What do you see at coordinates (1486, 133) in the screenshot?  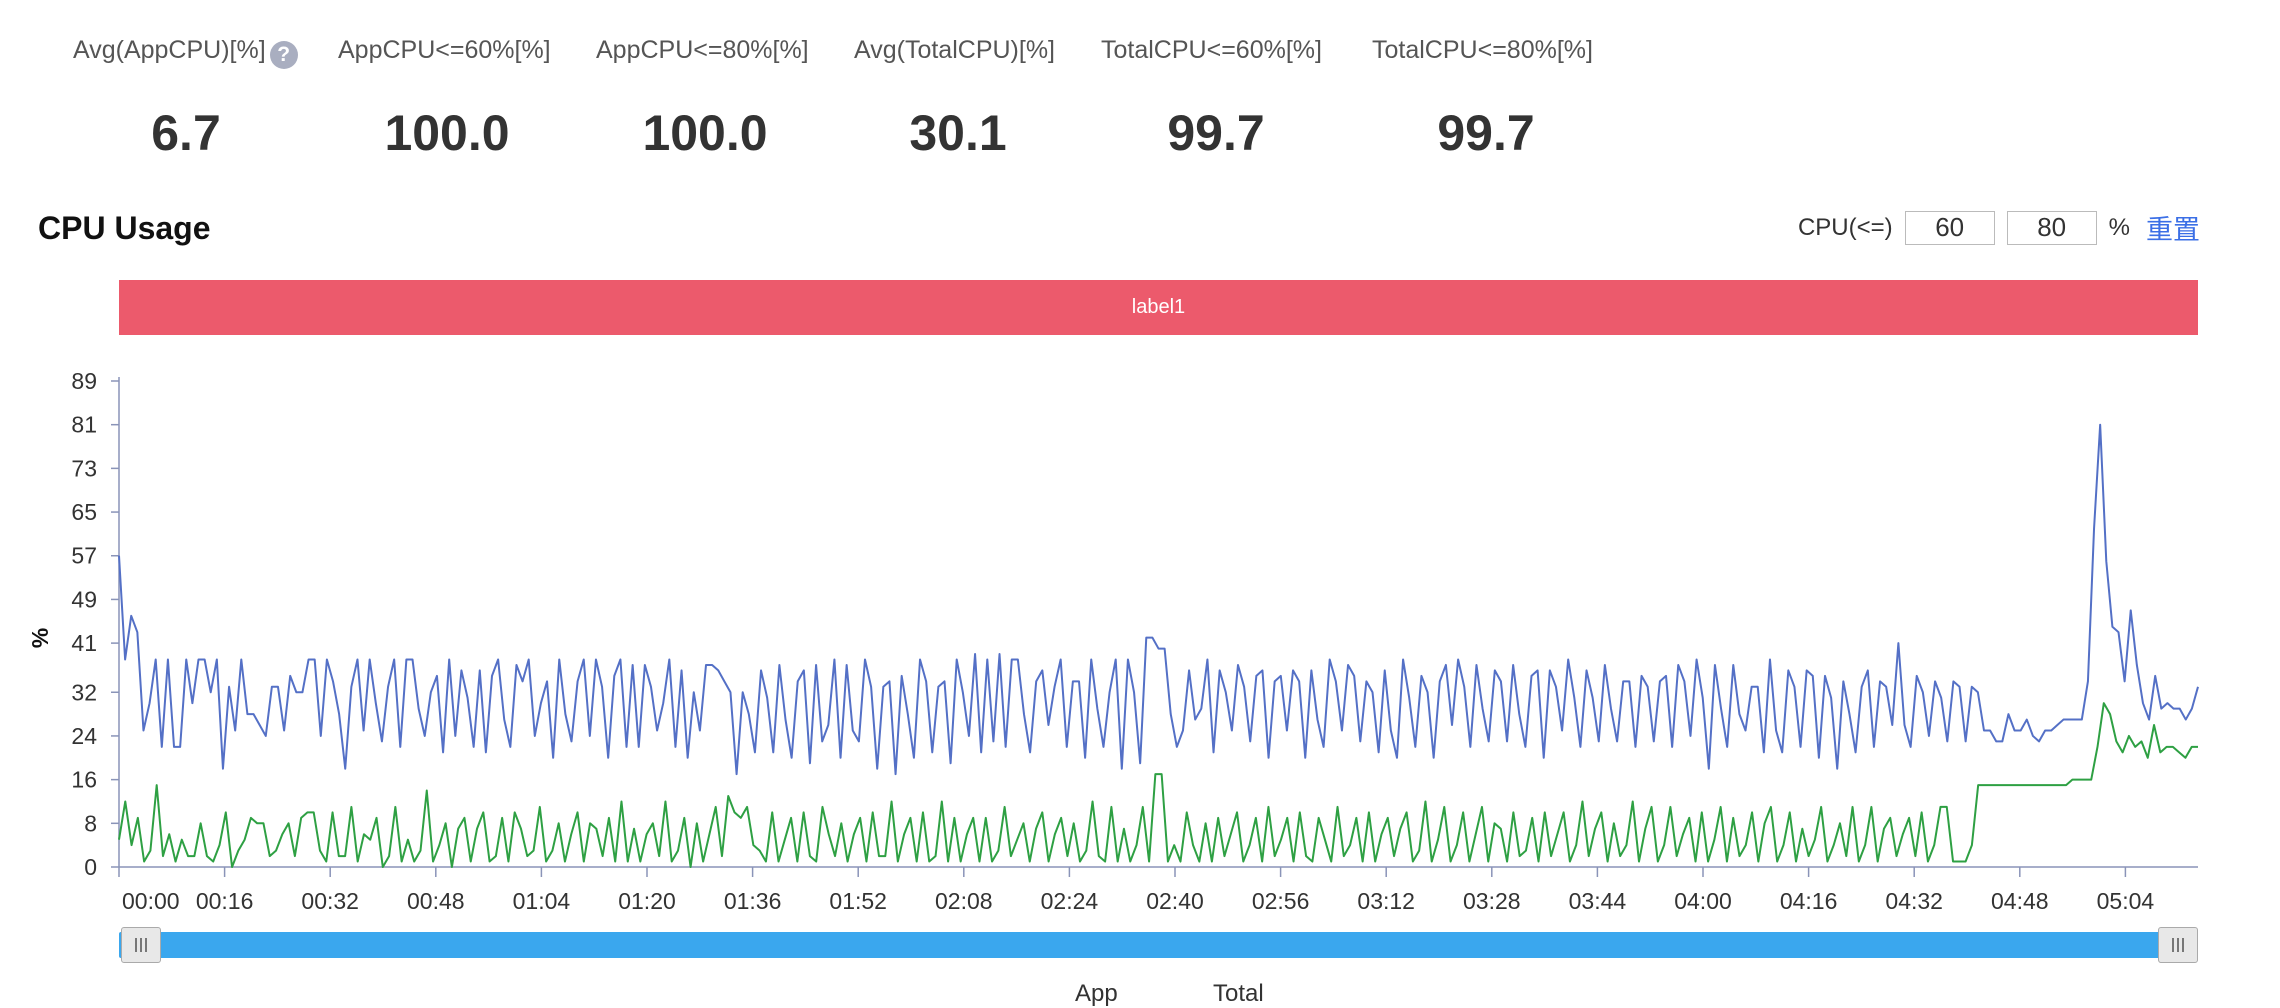 I see `stat-value-totalcpu-80: 99.7` at bounding box center [1486, 133].